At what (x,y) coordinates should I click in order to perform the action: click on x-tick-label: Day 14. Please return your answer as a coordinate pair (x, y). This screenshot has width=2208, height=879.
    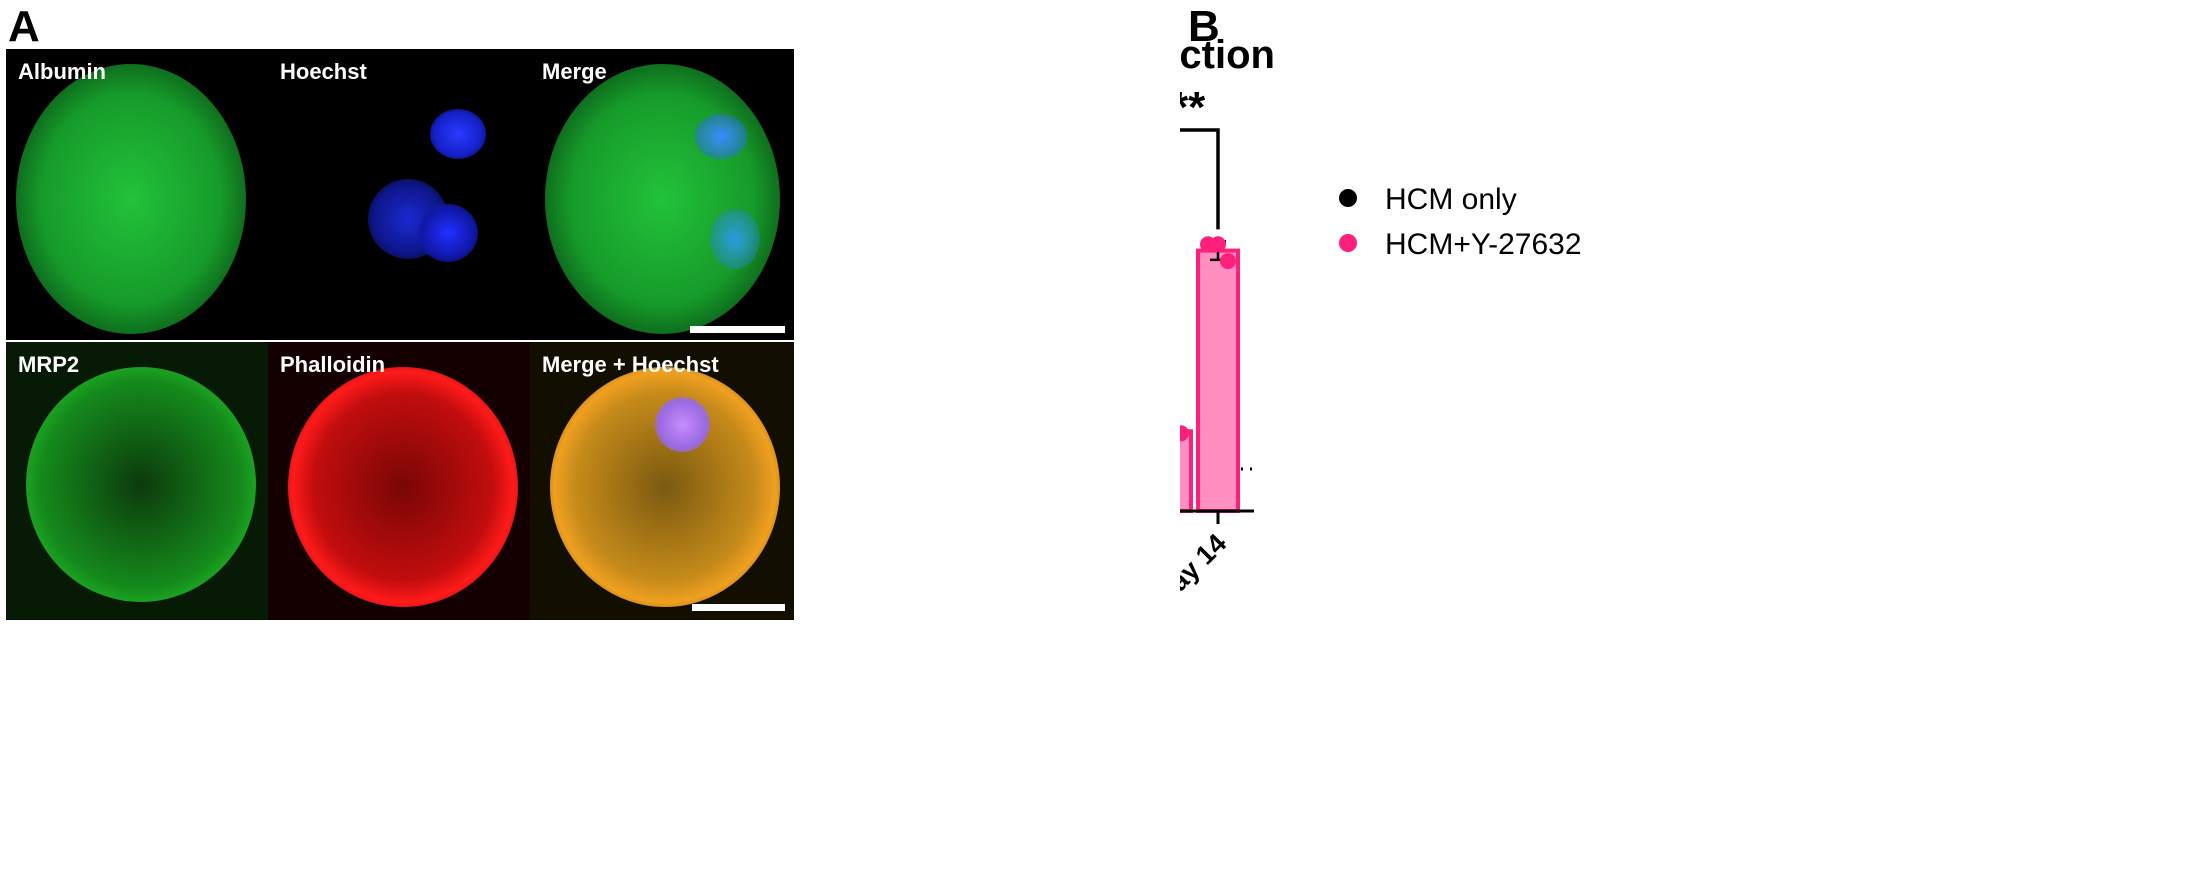
    Looking at the image, I should click on (1206, 569).